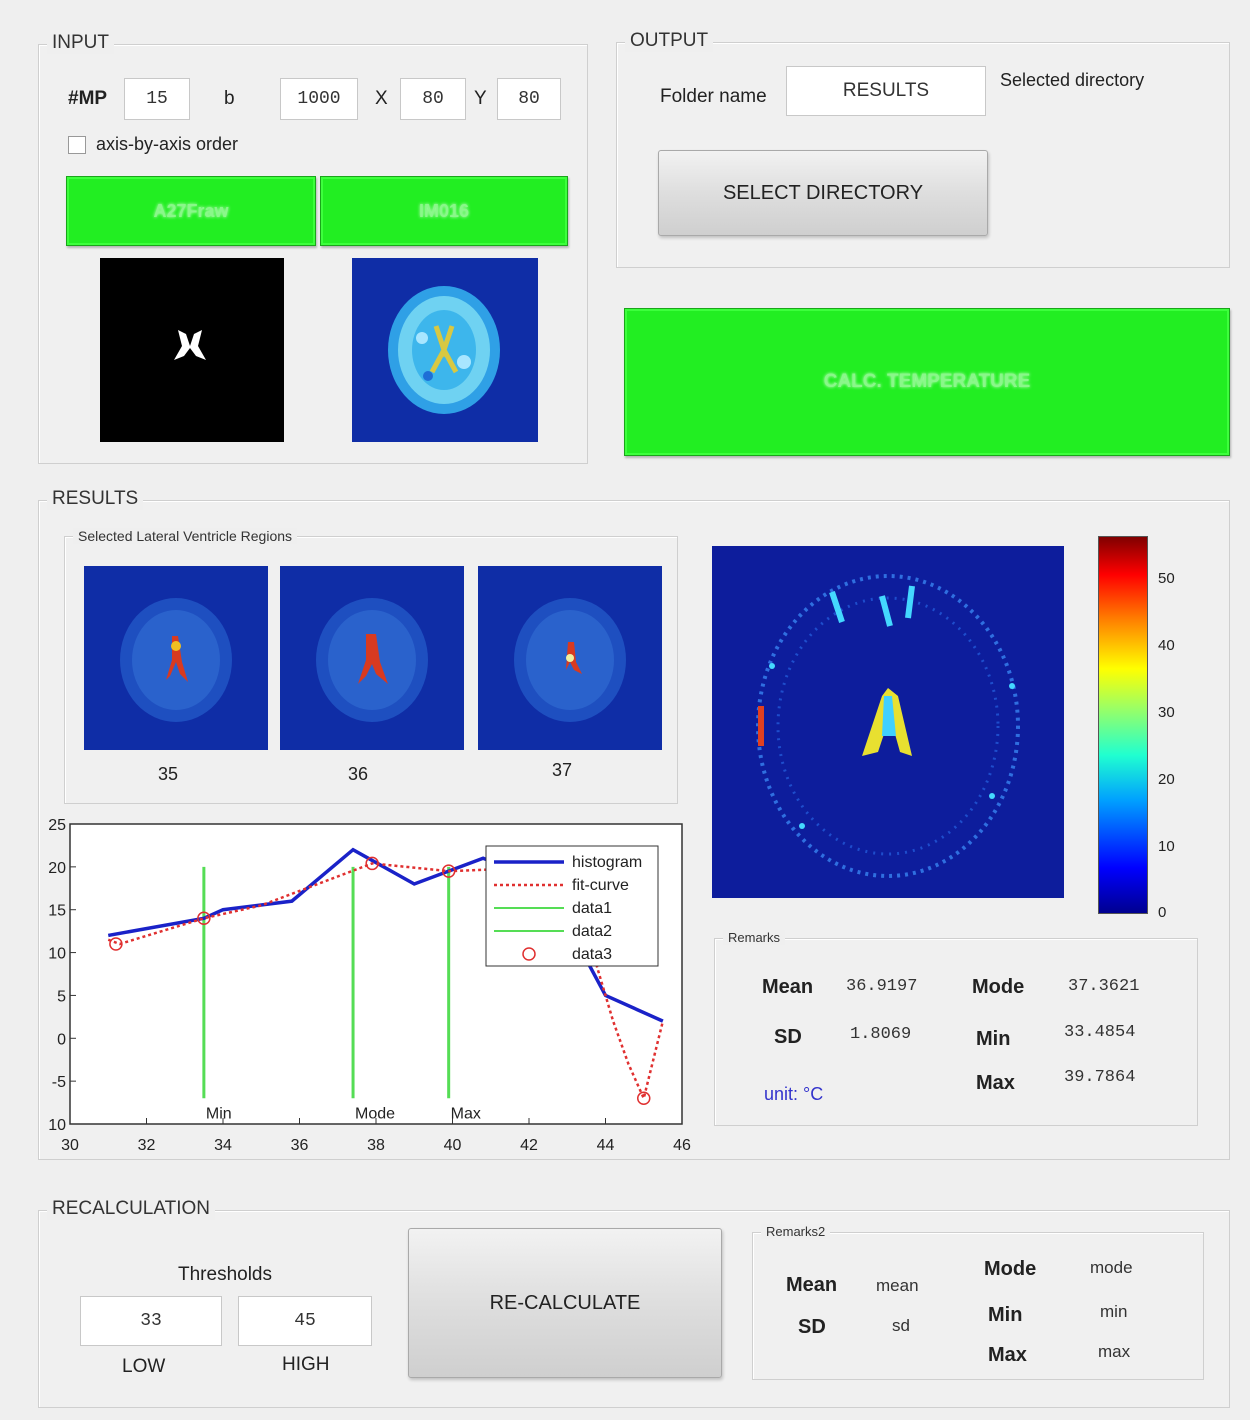 The width and height of the screenshot is (1250, 1420). Describe the element at coordinates (1166, 578) in the screenshot. I see `colorbar-tick-50: 50` at that location.